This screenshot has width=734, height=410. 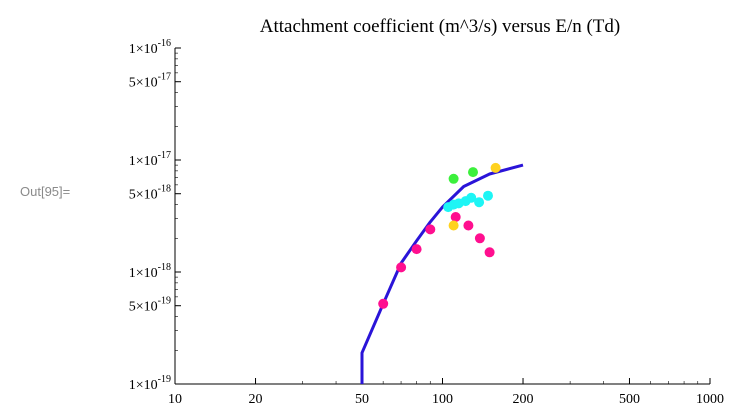 What do you see at coordinates (150, 47) in the screenshot?
I see `y-tick-label: 1×10⁻¹⁶` at bounding box center [150, 47].